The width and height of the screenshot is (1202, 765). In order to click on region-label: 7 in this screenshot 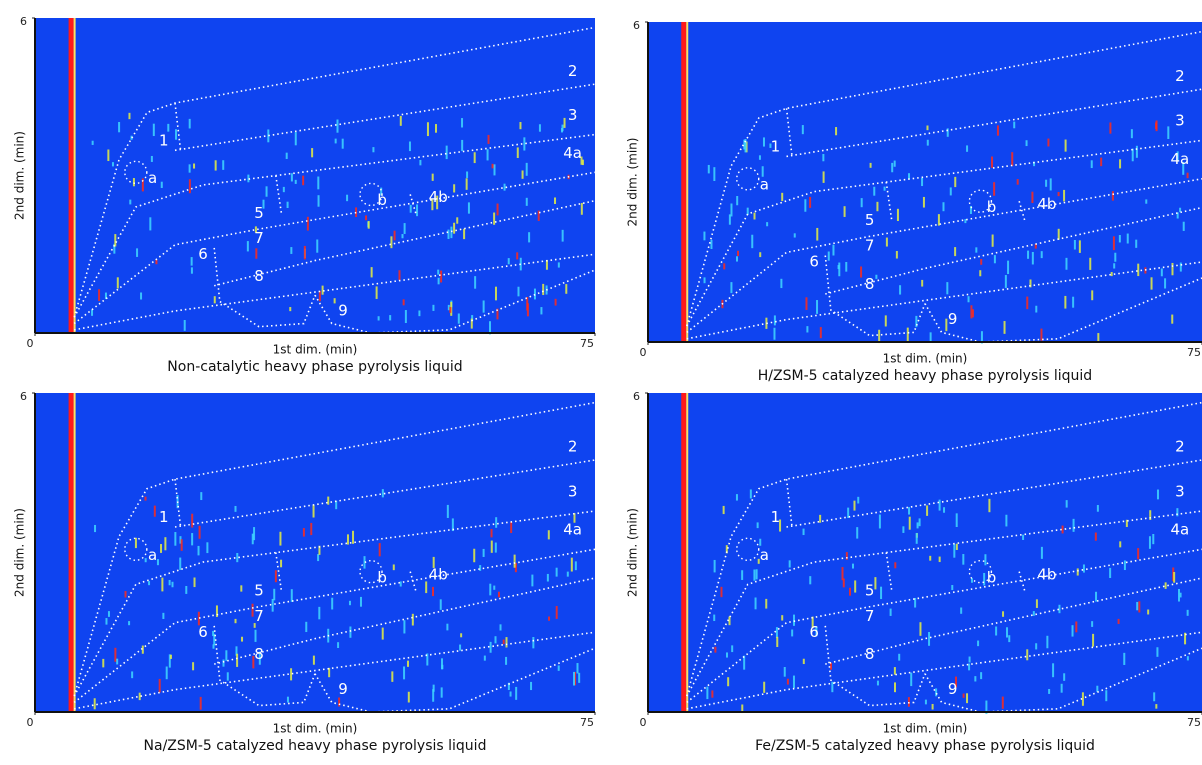, I will do `click(259, 616)`.